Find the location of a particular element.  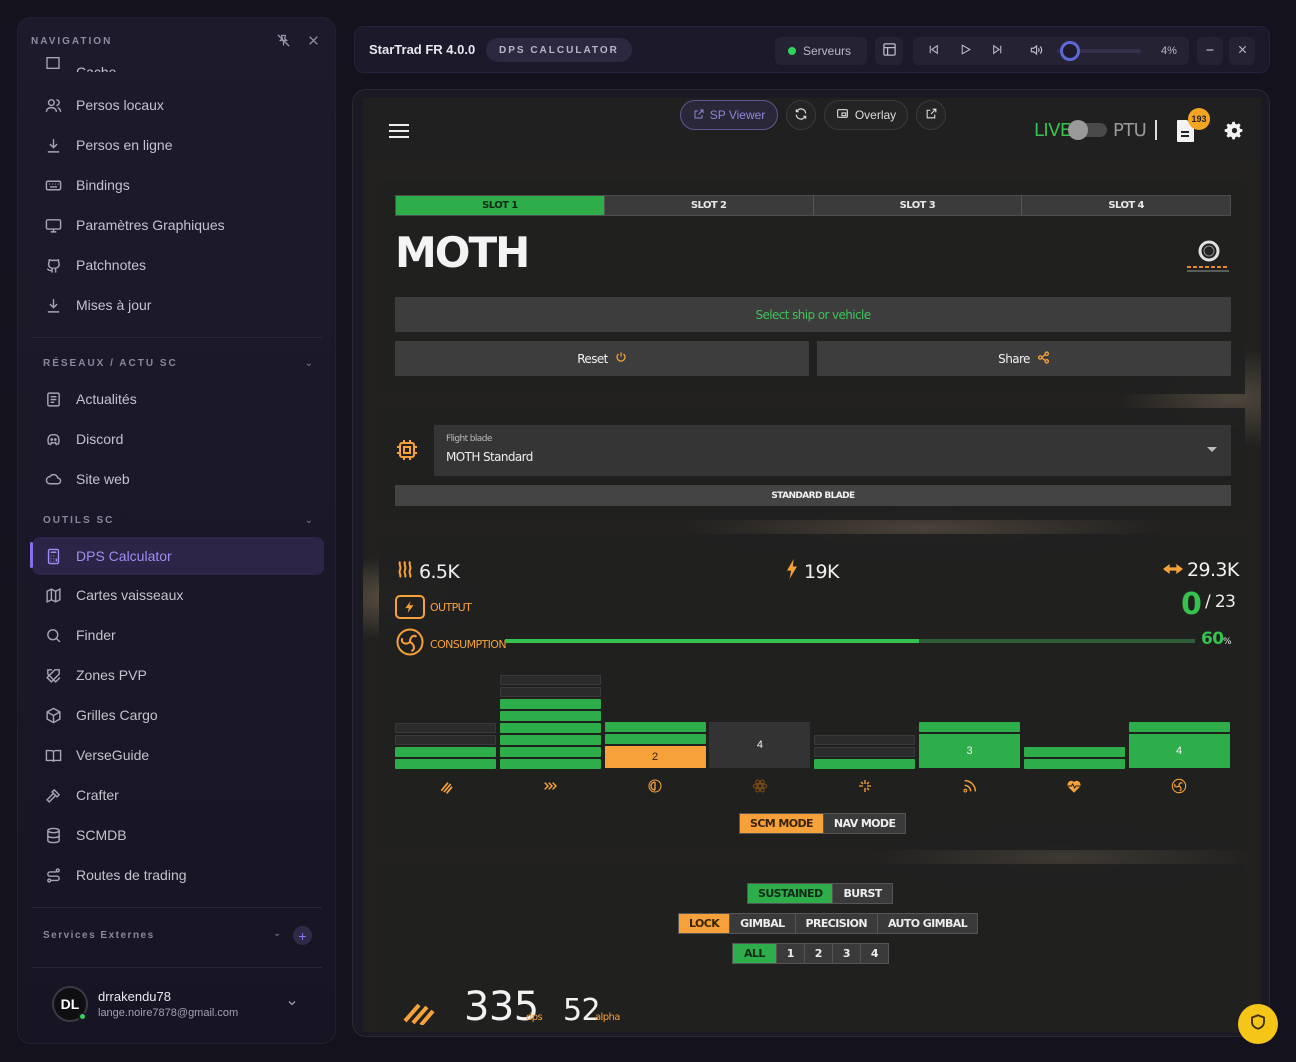

sidebar-item-dps-calculator: DPS Calculator is located at coordinates (177, 556).